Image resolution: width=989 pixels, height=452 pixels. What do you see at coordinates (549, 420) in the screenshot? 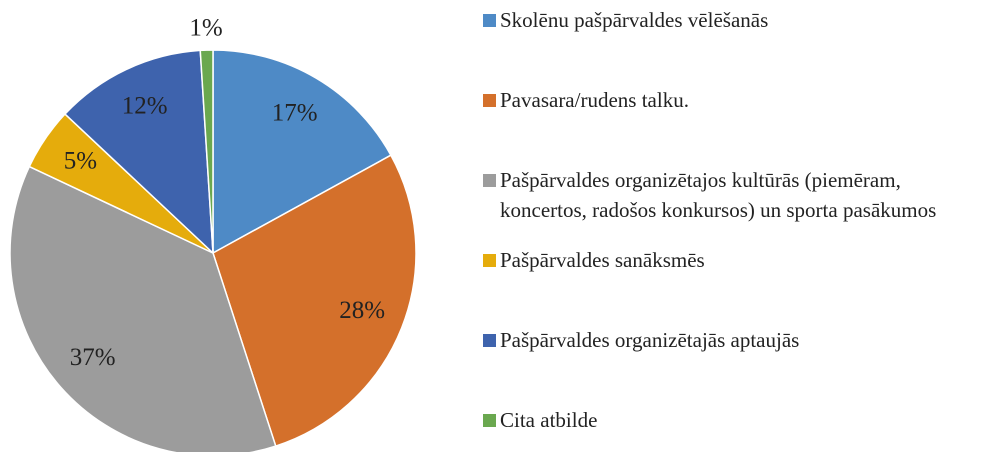
I see `legend-label: Cita atbilde` at bounding box center [549, 420].